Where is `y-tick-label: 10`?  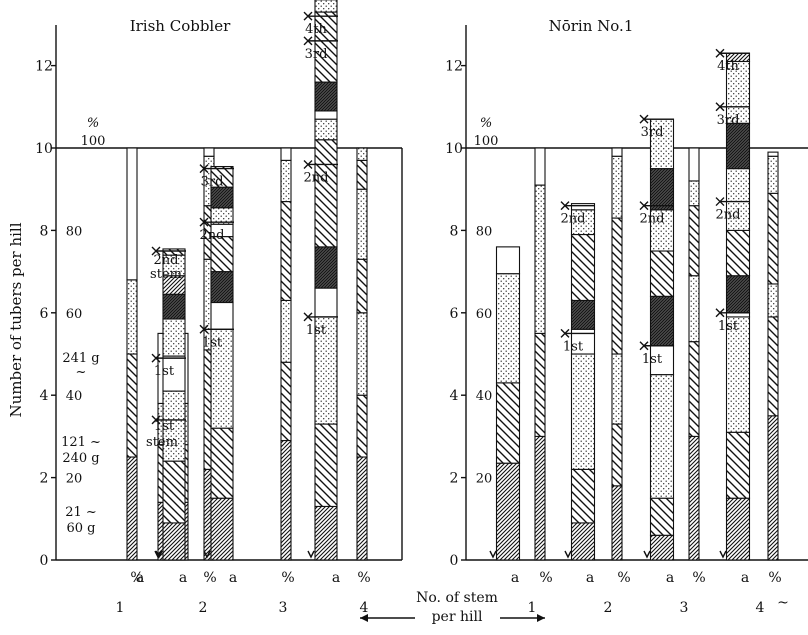
y-tick-label: 10 is located at coordinates (454, 149).